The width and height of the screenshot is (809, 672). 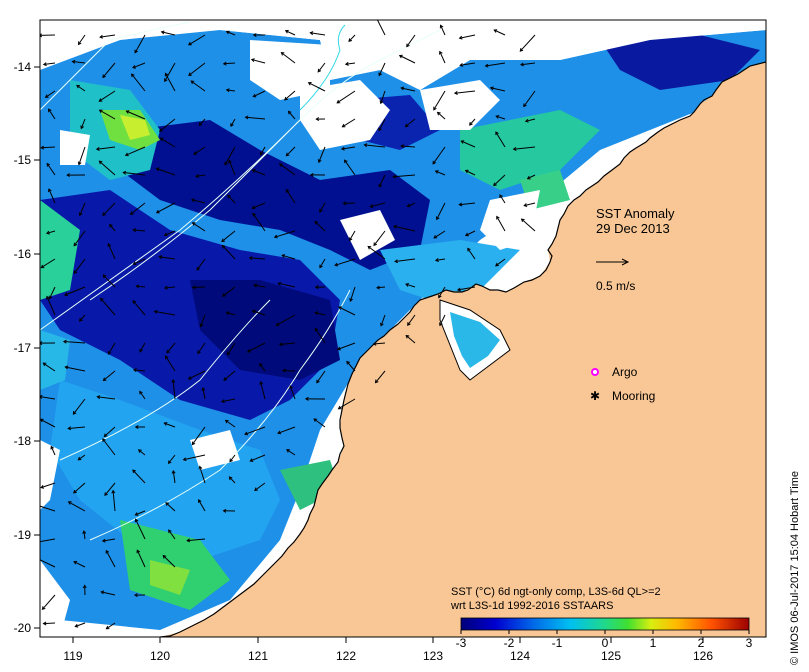 I want to click on x-tick-label: 122, so click(x=346, y=656).